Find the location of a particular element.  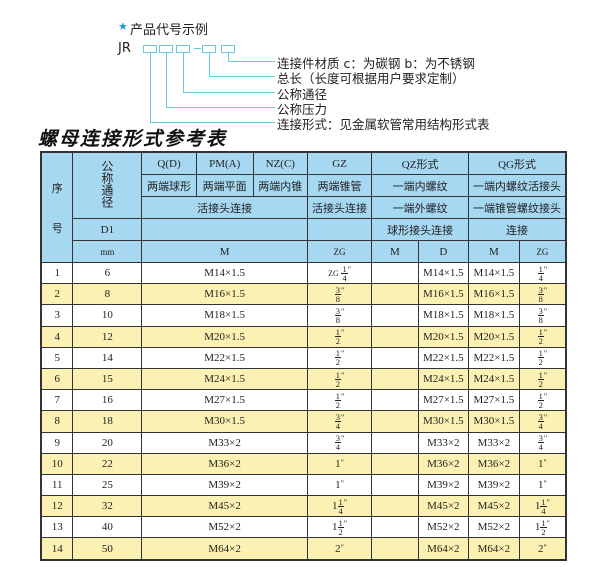

cell-seq: 3 is located at coordinates (57, 315).